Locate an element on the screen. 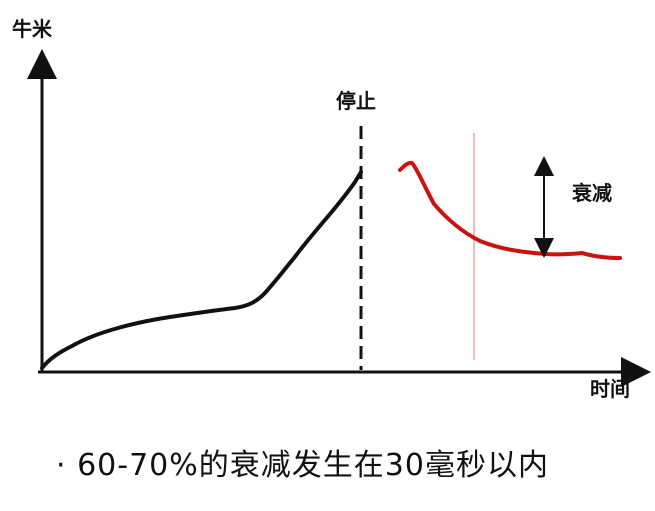 The height and width of the screenshot is (511, 655). y-axis-label: 牛米 is located at coordinates (32, 29).